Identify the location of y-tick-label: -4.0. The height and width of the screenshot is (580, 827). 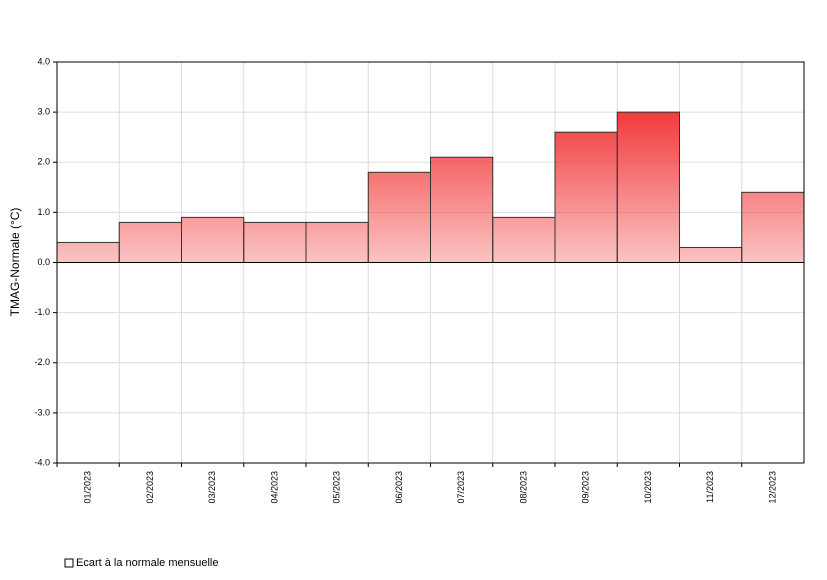
(42, 462).